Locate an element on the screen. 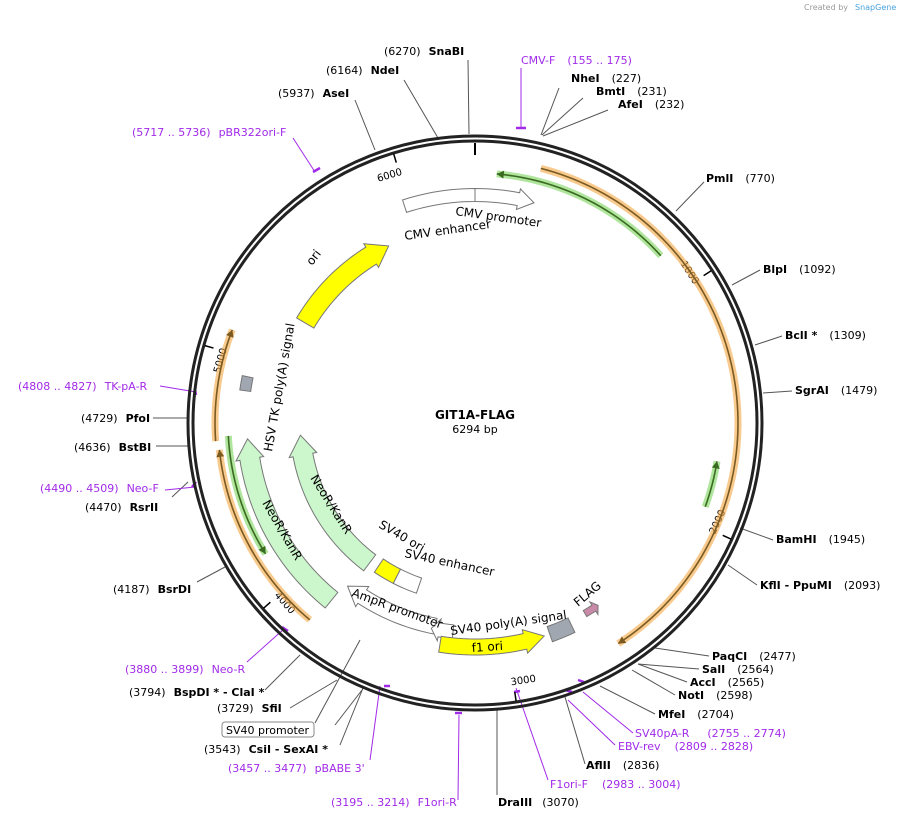  primer-f1ori-r: (3195 .. 3214) F1ori-R is located at coordinates (394, 802).